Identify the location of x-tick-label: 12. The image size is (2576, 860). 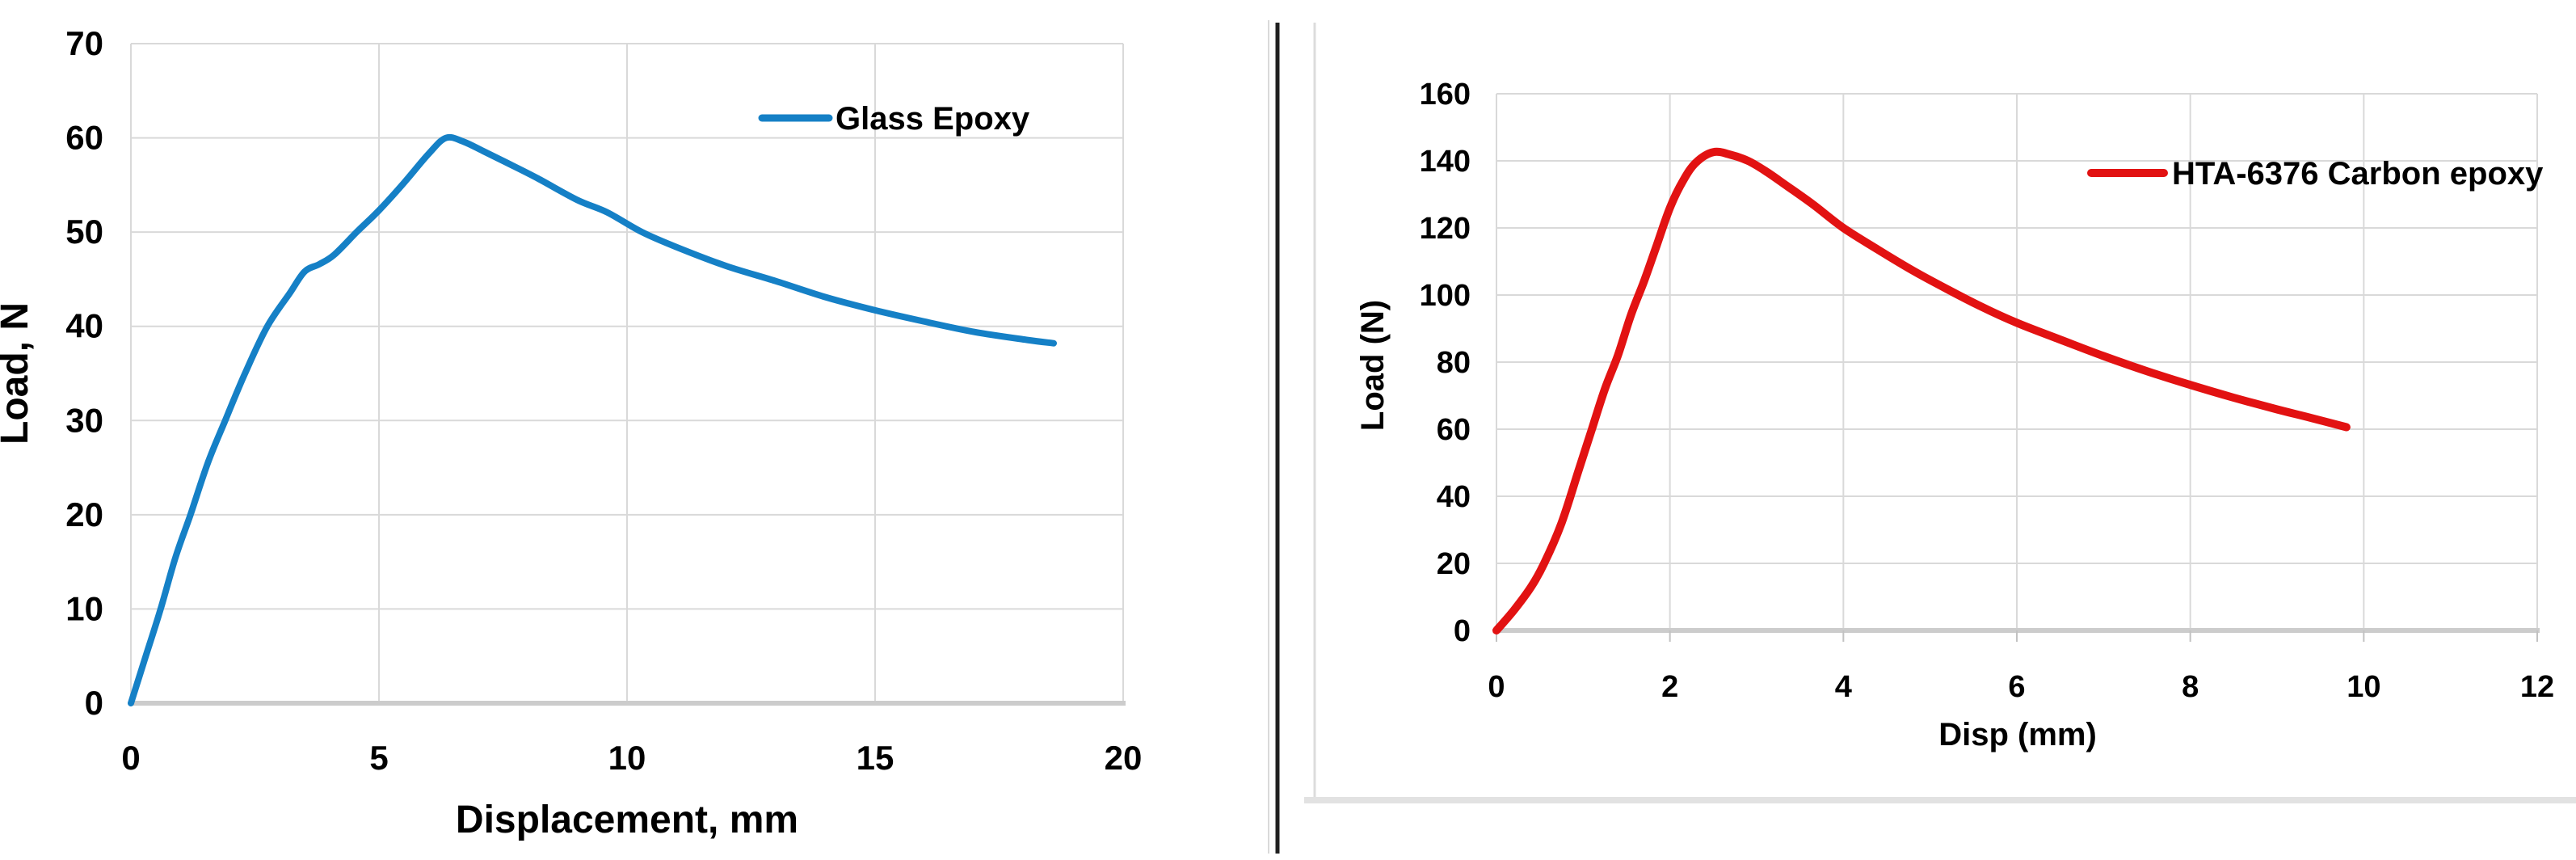
(2537, 687).